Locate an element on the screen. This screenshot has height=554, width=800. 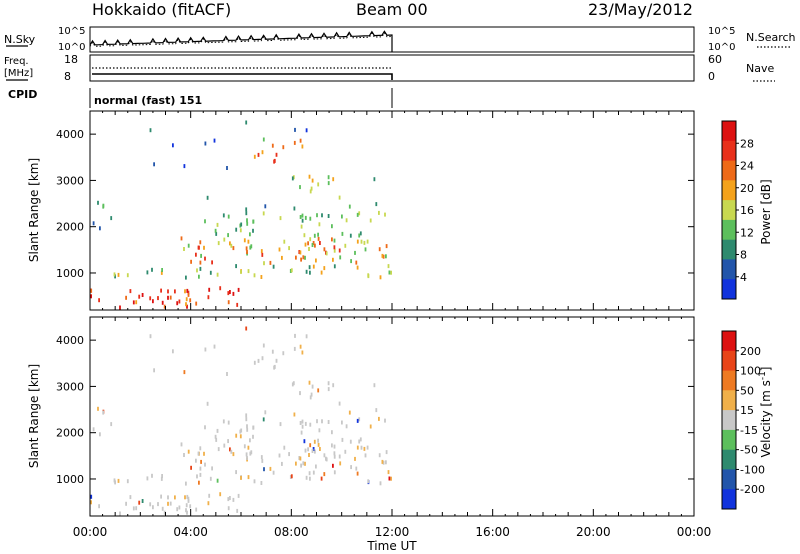
y-tick-label: 3000 is located at coordinates (70, 386).